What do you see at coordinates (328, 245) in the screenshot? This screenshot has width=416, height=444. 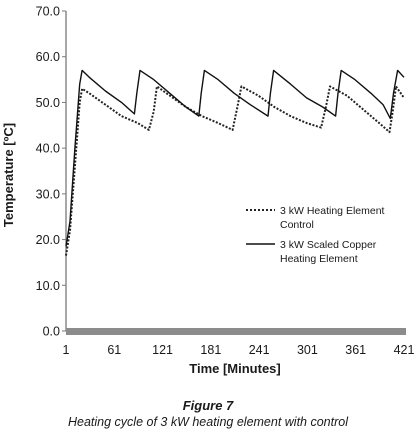 I see `legend-label-copper-line1: 3 kW Scaled Copper` at bounding box center [328, 245].